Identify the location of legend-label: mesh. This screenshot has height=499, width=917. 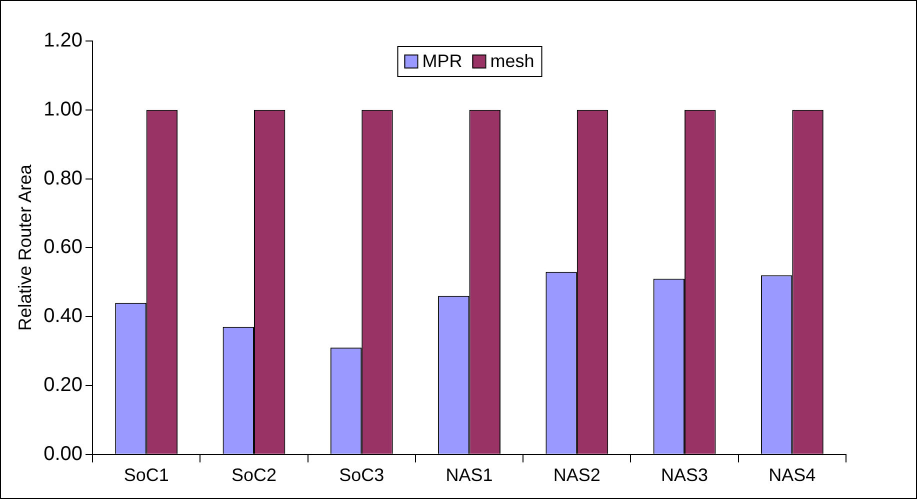
(512, 60).